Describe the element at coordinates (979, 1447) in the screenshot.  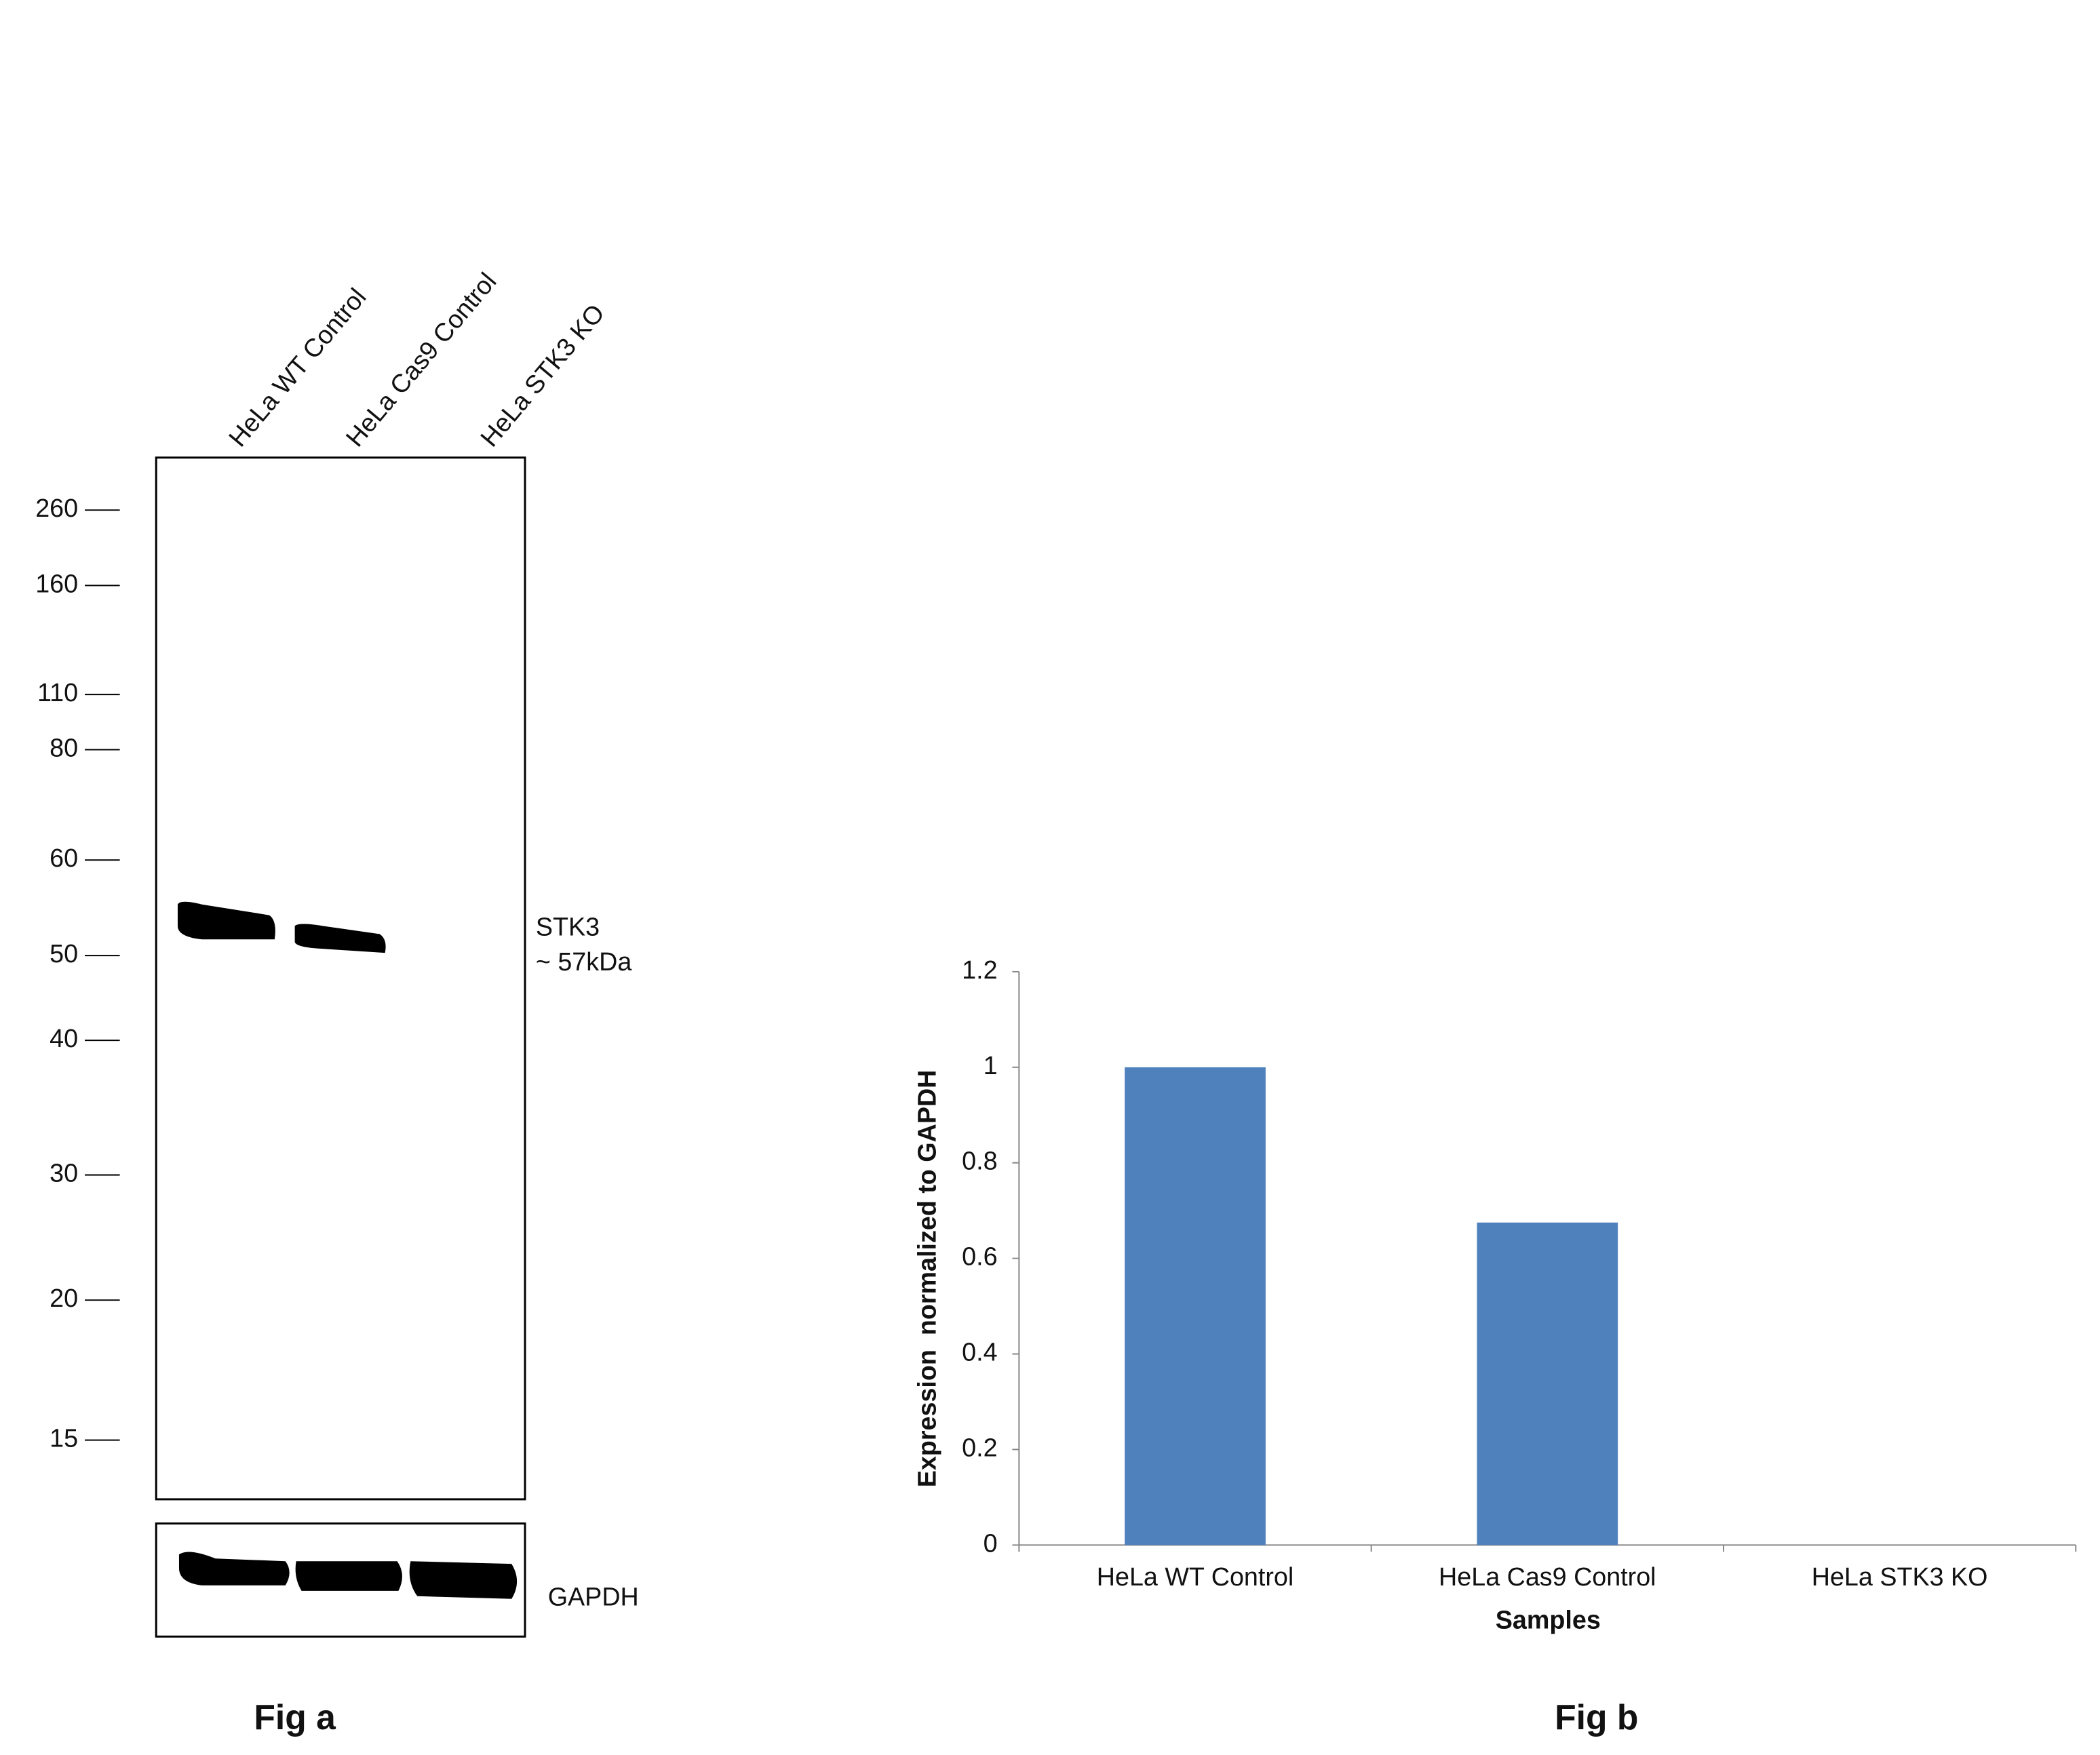
I see `y-tick-label: 0.2` at that location.